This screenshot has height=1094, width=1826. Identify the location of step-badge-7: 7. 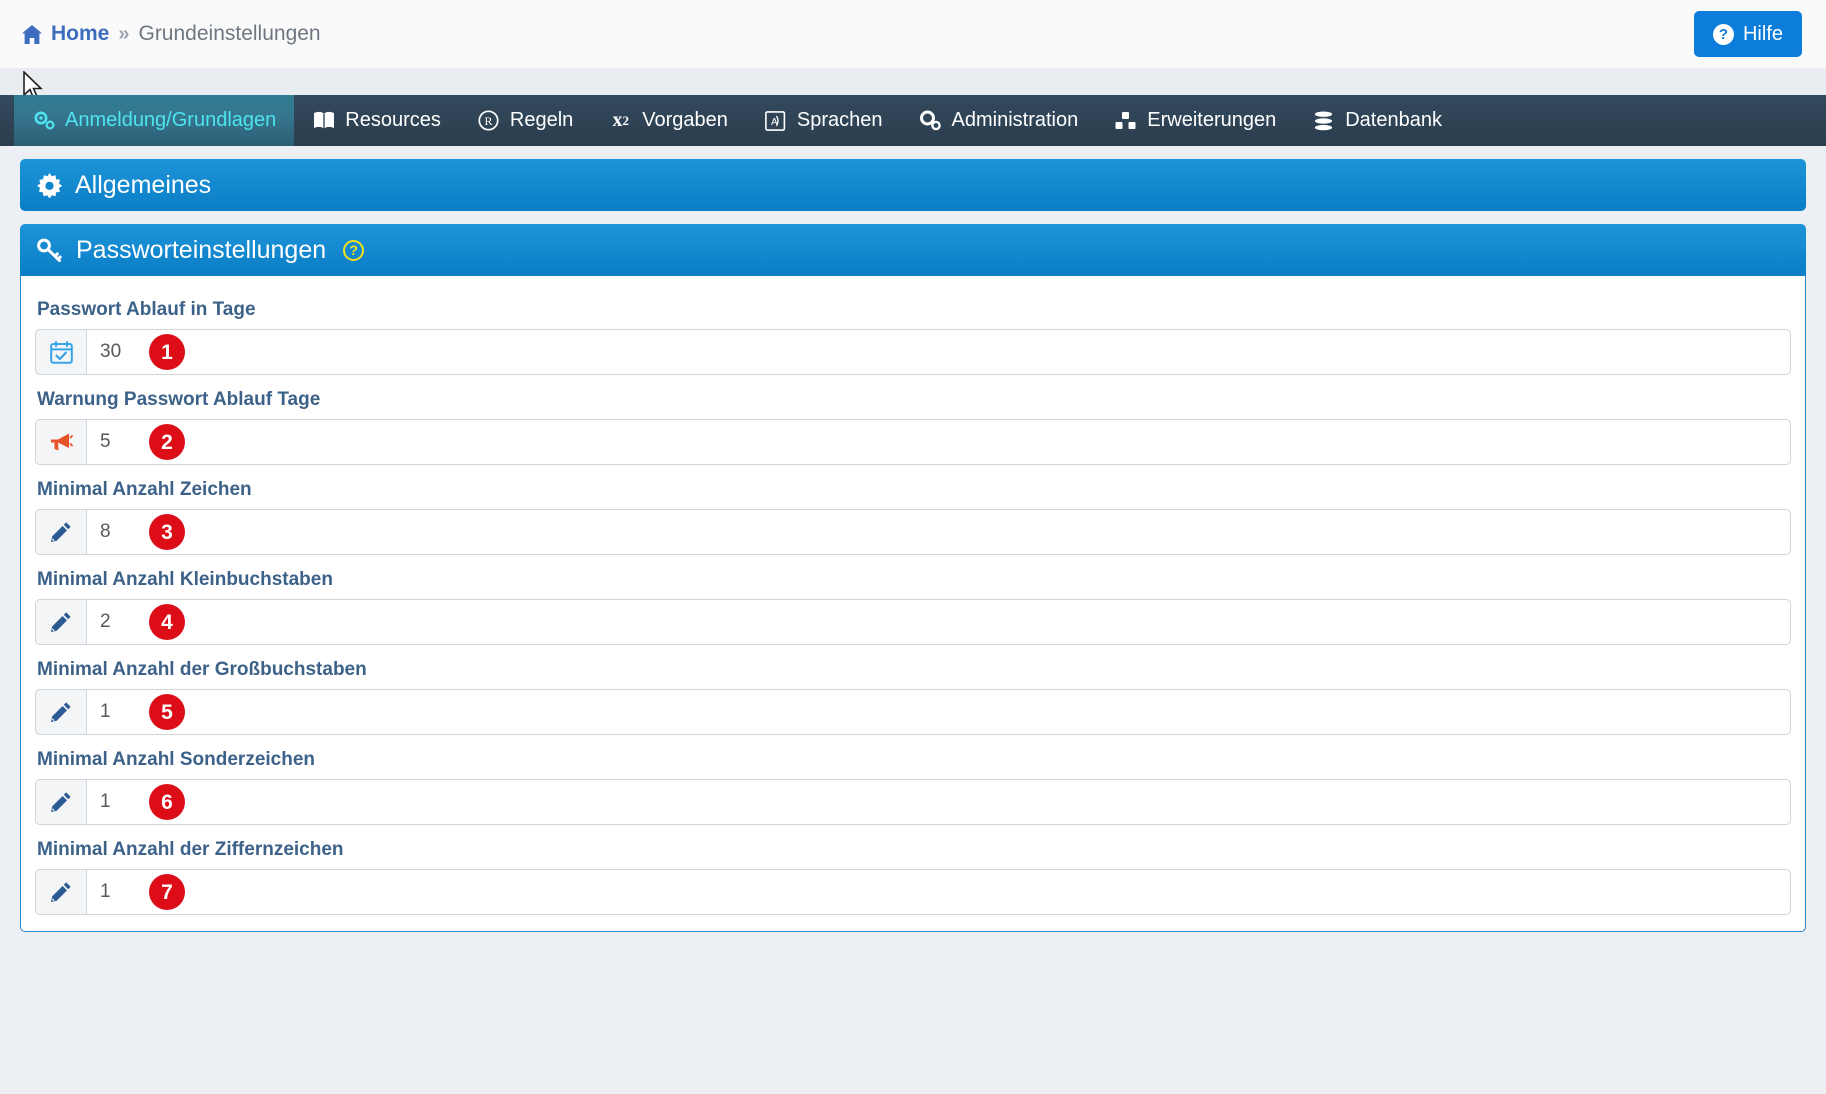
(167, 892).